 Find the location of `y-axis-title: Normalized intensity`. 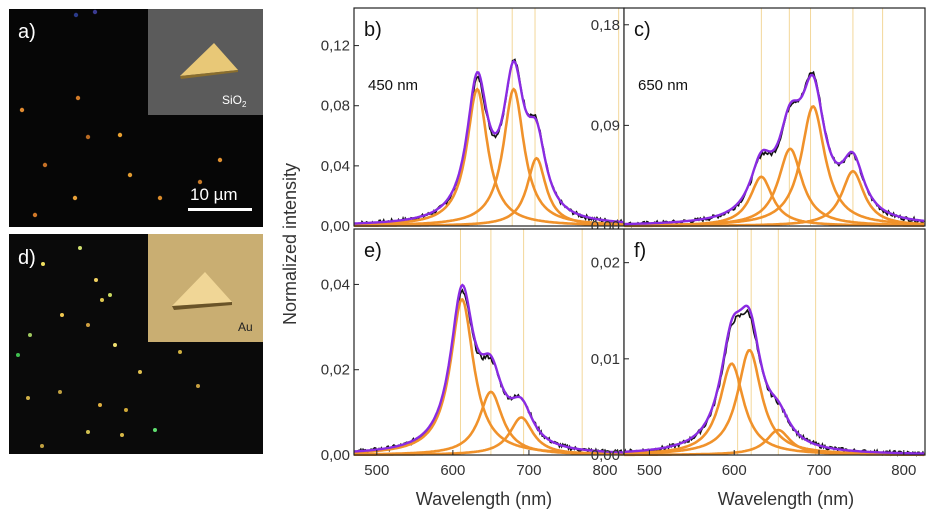

y-axis-title: Normalized intensity is located at coordinates (290, 244).